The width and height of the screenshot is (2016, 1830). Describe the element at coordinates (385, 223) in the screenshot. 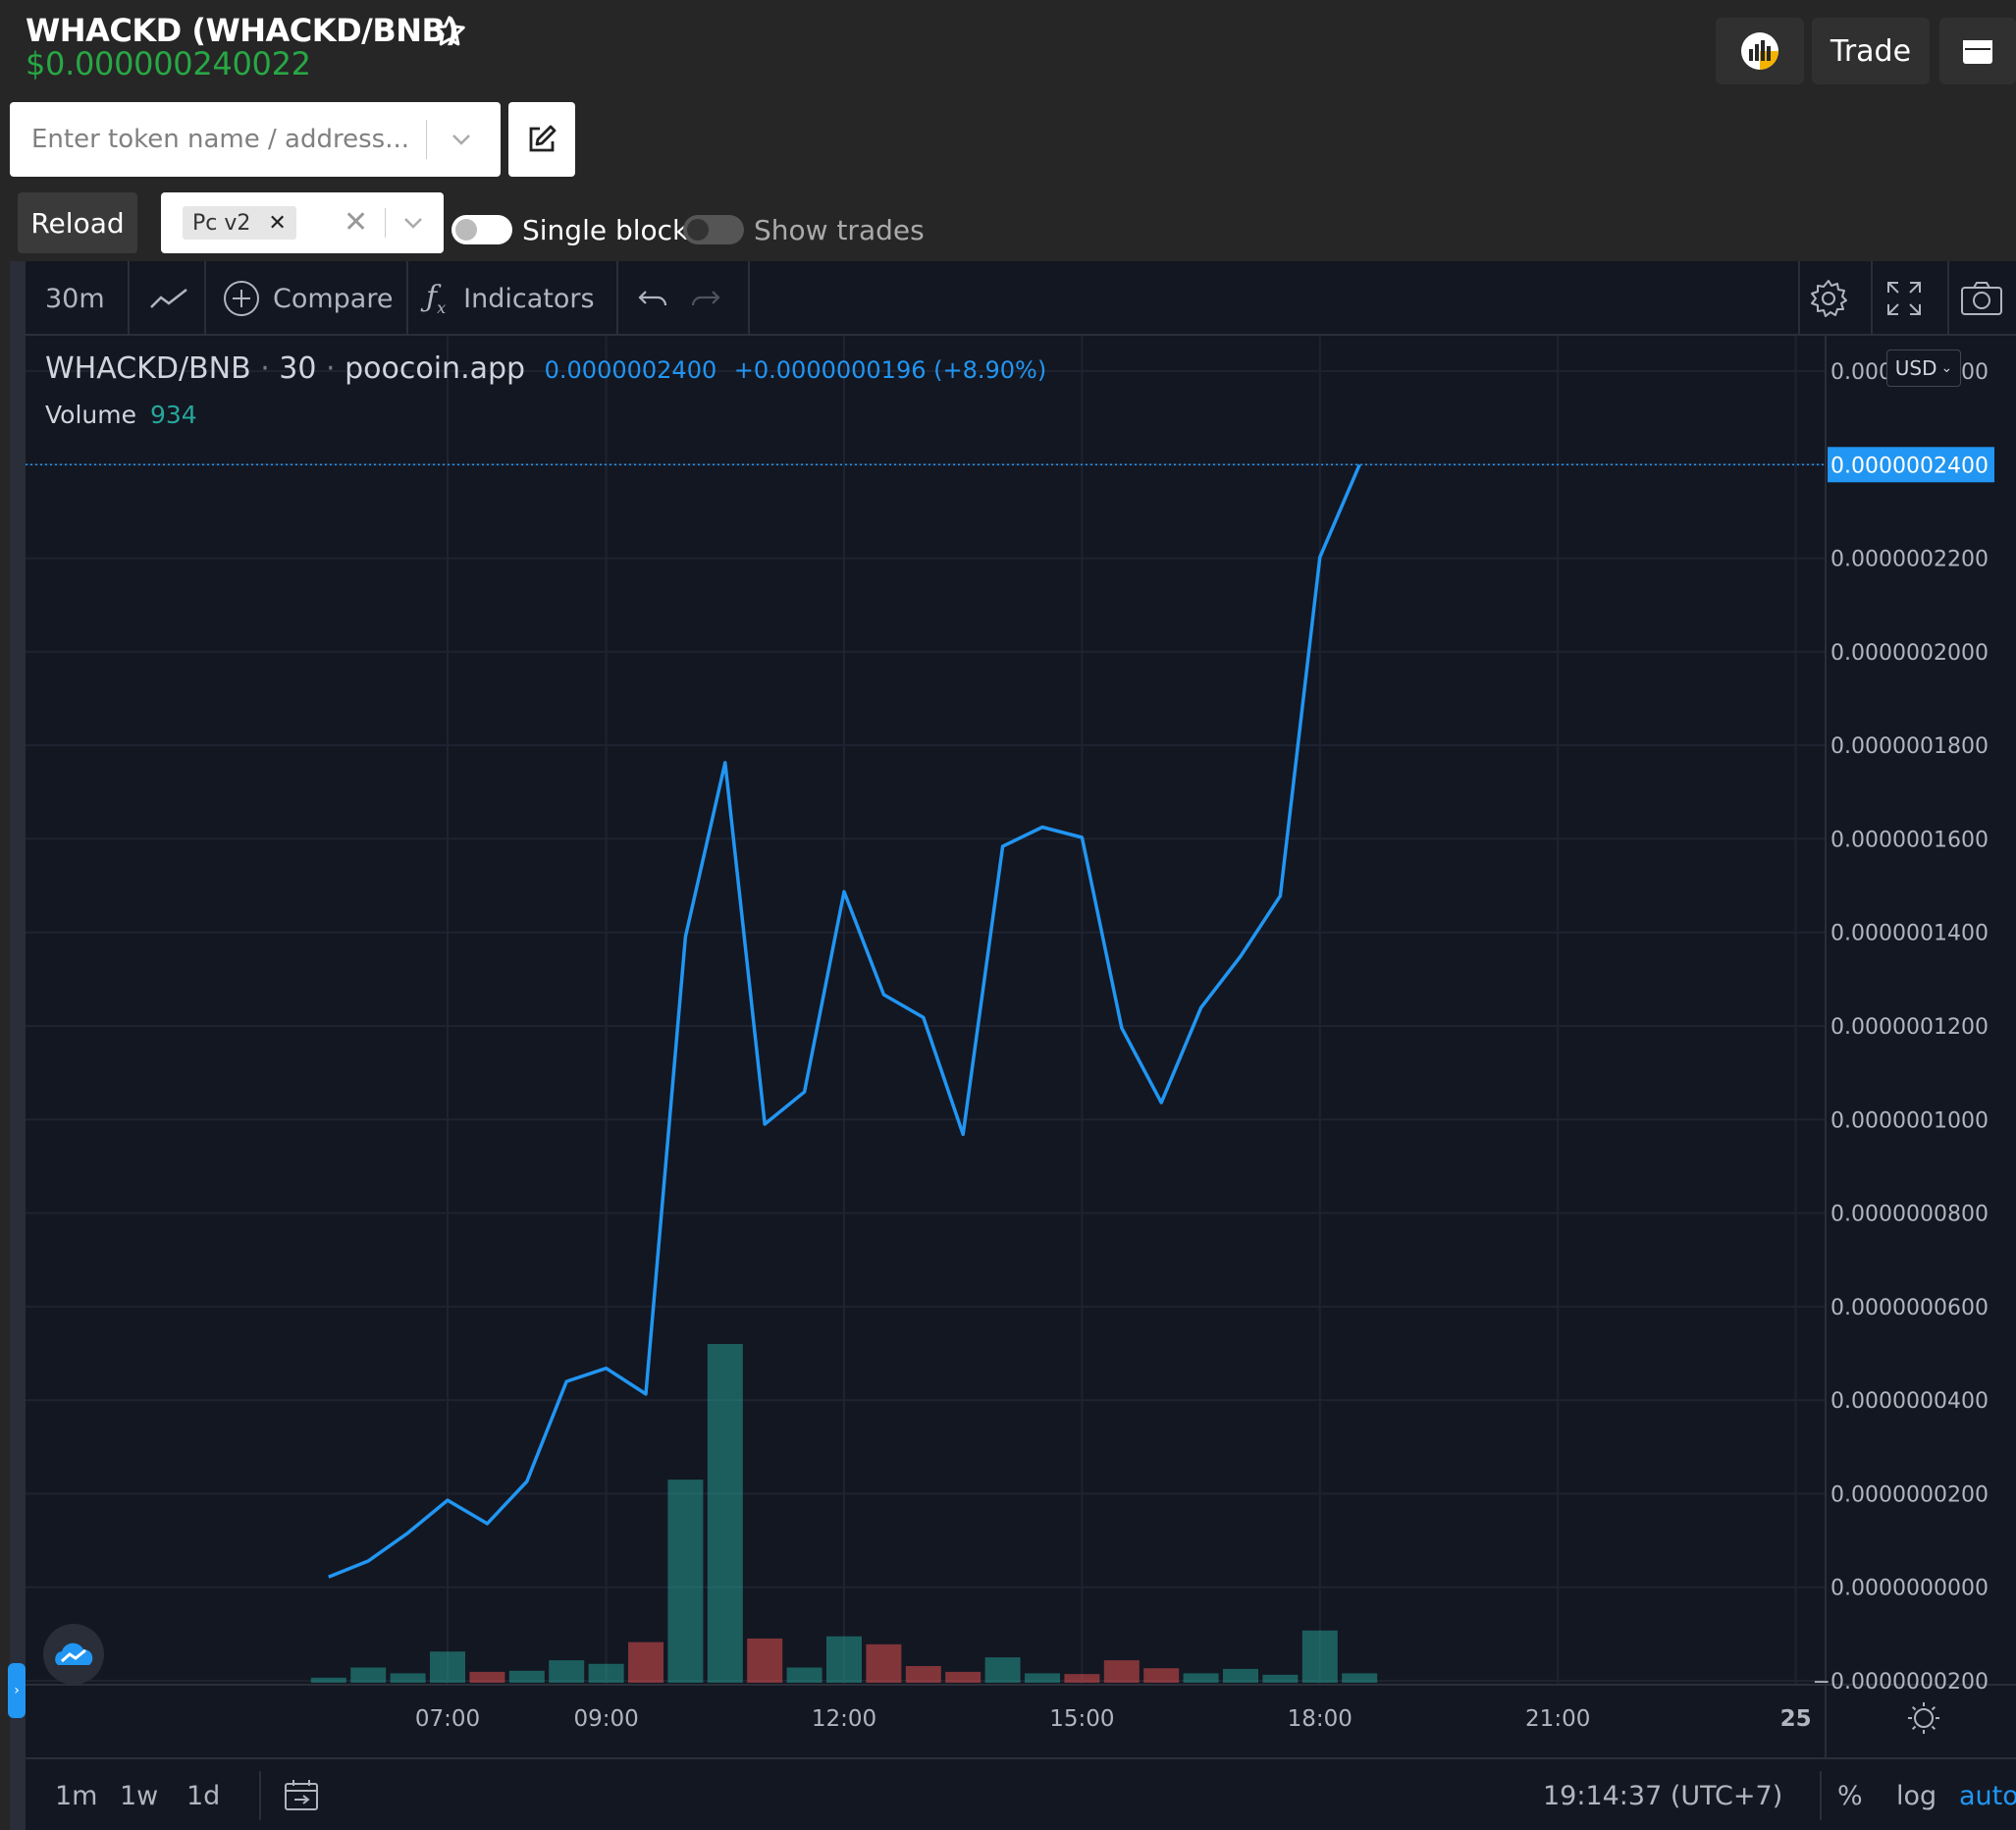

I see `select-divider` at that location.